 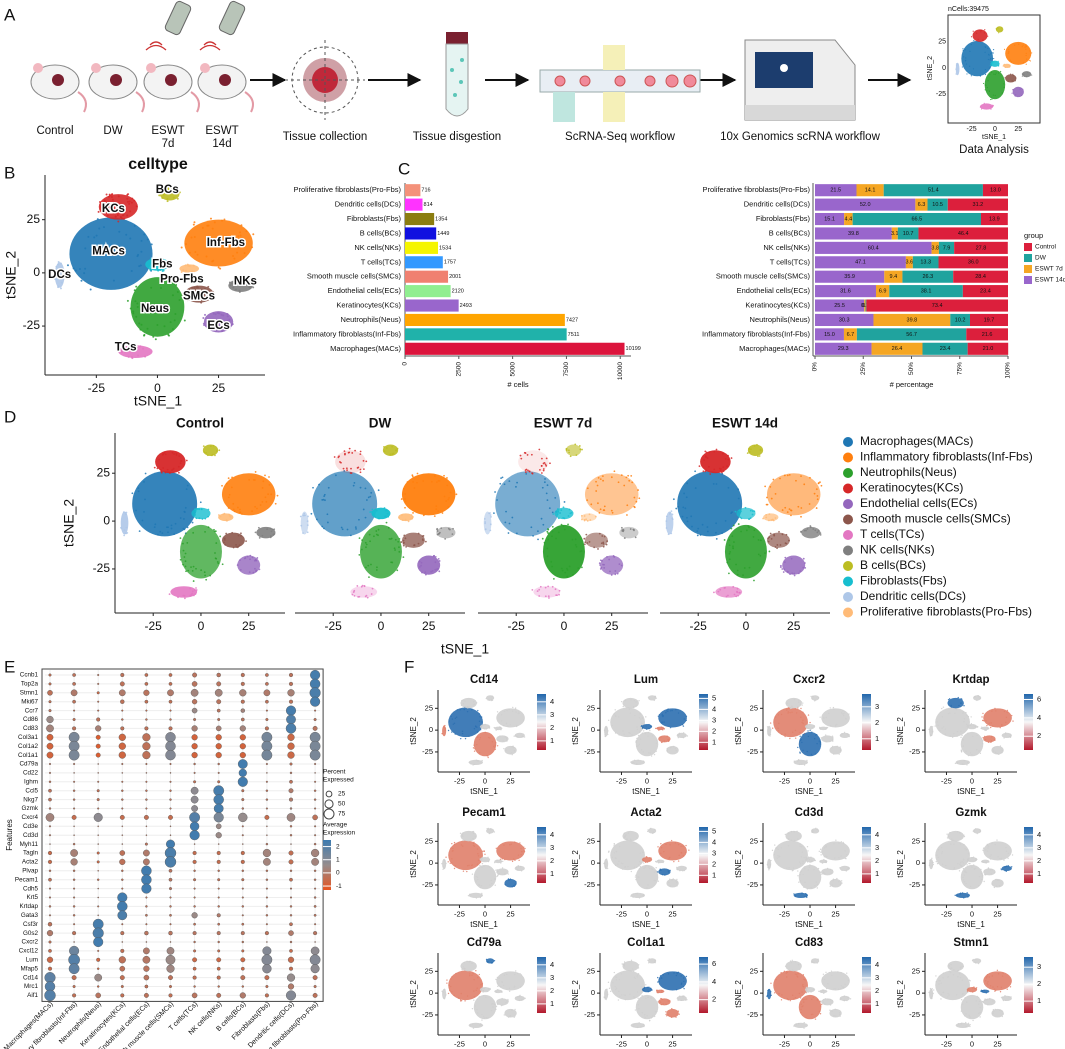 What do you see at coordinates (112, 131) in the screenshot?
I see `group-label: DW` at bounding box center [112, 131].